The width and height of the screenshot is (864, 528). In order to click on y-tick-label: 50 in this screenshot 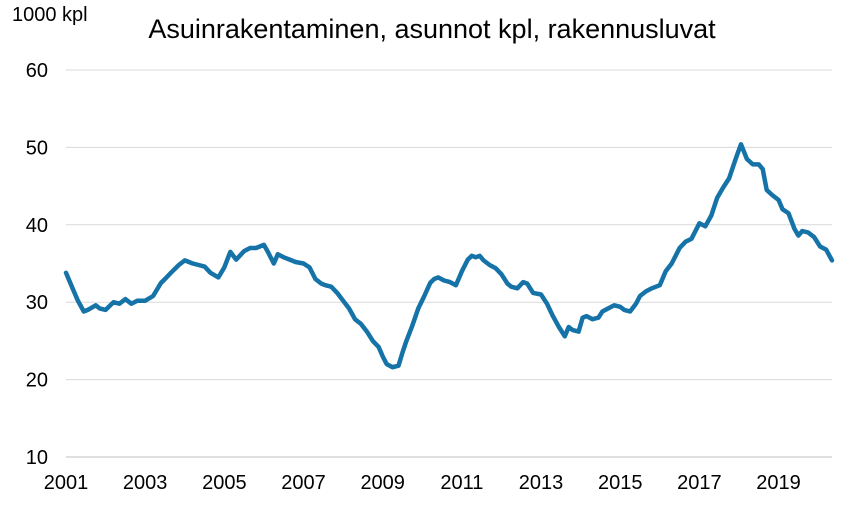, I will do `click(37, 148)`.